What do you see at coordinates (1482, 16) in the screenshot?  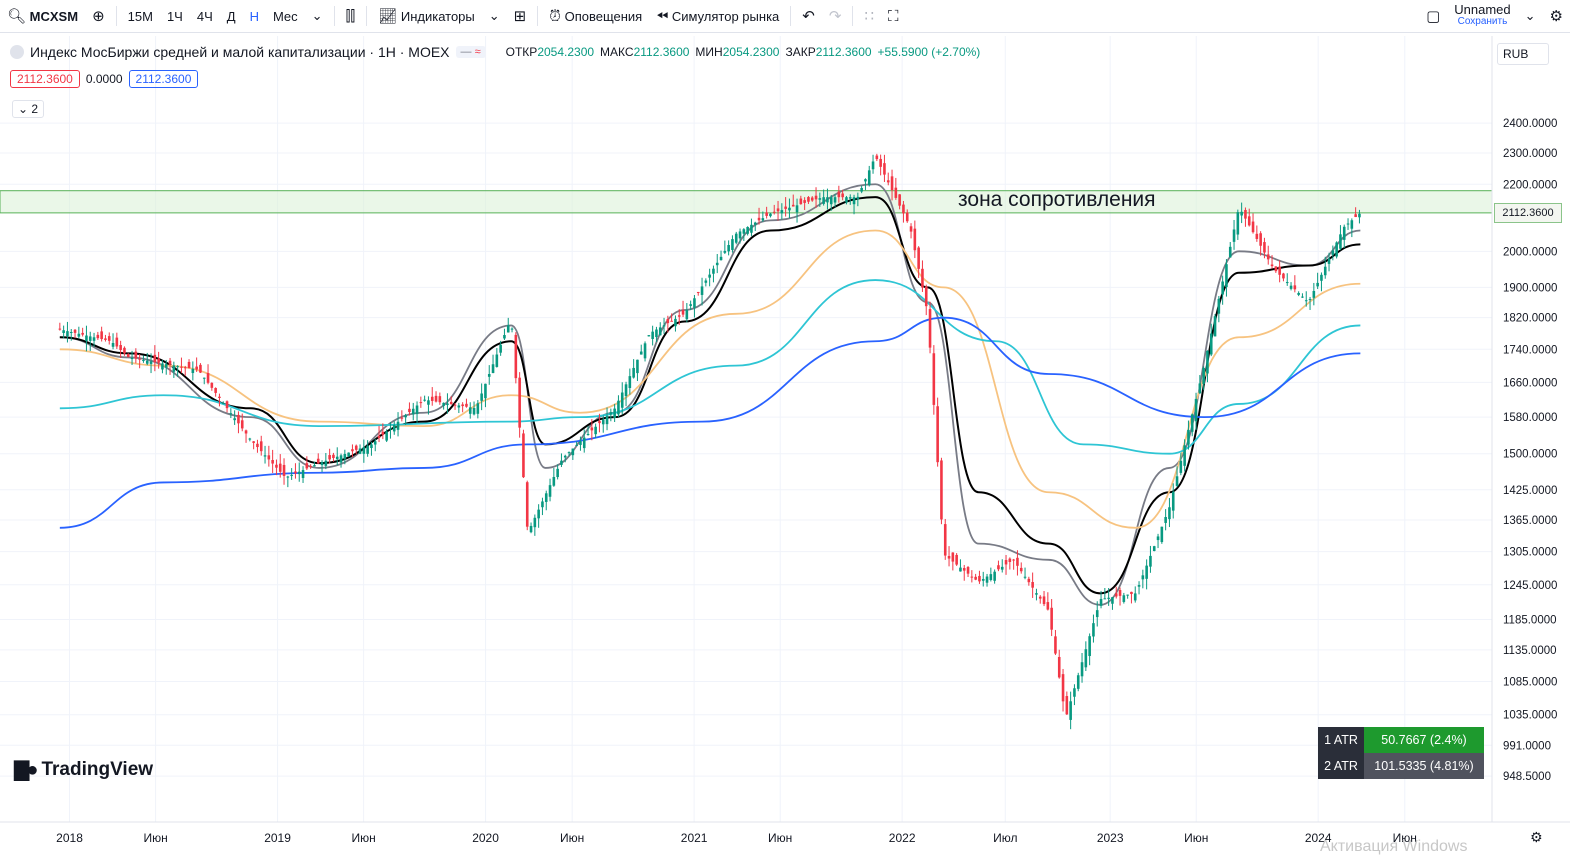 I see `layout-name-button: Unnamed Сохранить` at bounding box center [1482, 16].